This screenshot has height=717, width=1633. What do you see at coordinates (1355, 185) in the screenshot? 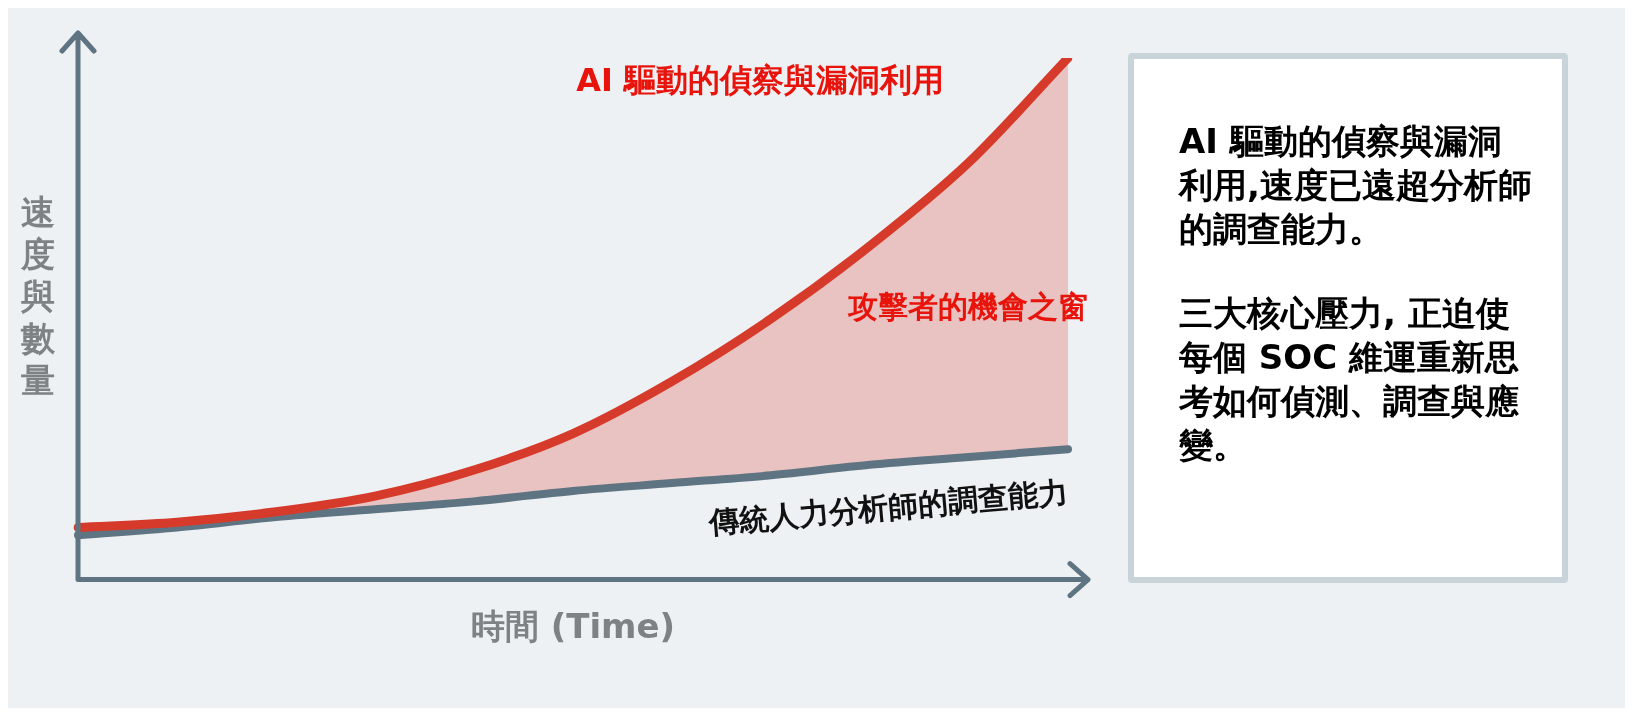
I see `text: AI 驅動的偵察與漏洞利用,速度已遠超分析師的調查能力。` at bounding box center [1355, 185].